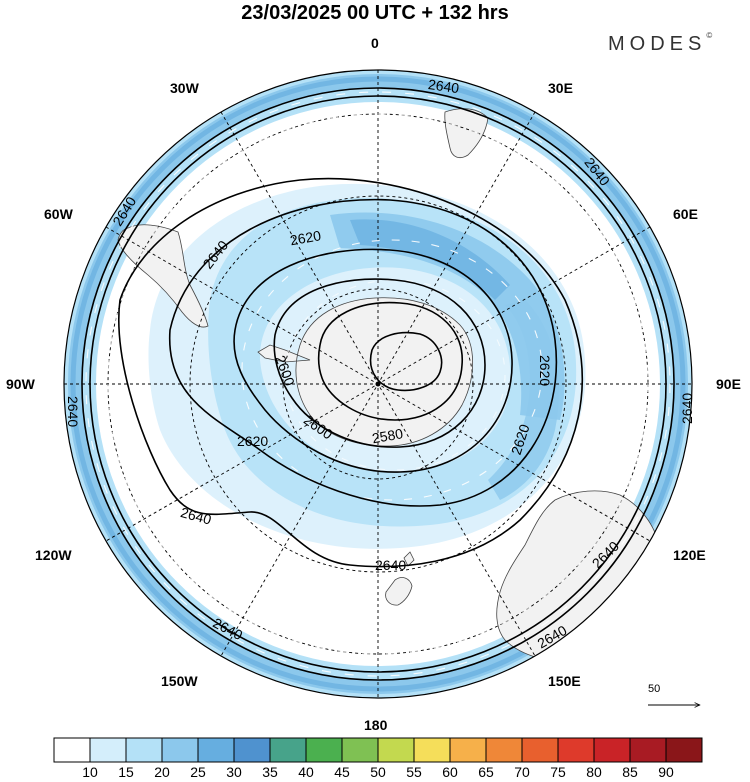 The image size is (750, 782). I want to click on lon-label-60e: 60E, so click(685, 214).